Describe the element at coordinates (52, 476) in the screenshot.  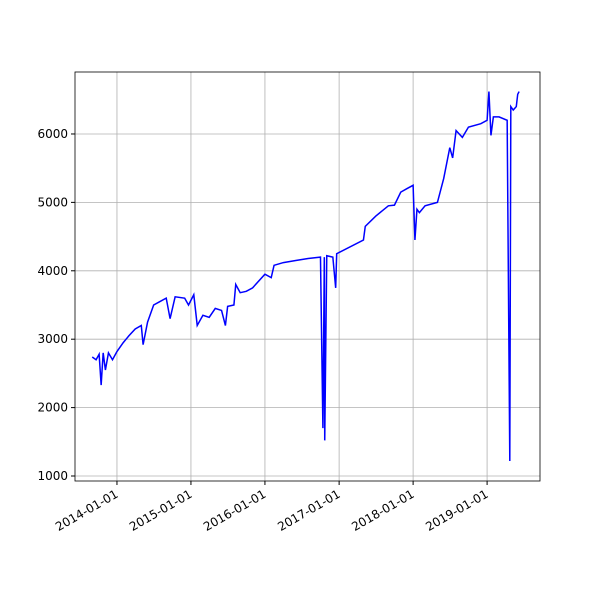
I see `y-tick-label: 1000` at that location.